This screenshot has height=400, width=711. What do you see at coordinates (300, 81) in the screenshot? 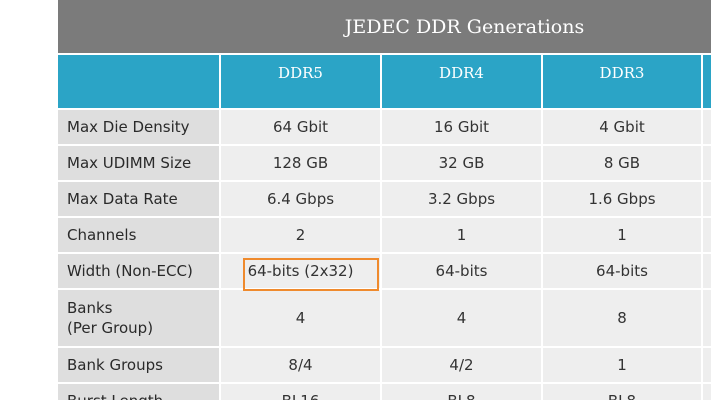
I see `column-header: DDR5` at bounding box center [300, 81].